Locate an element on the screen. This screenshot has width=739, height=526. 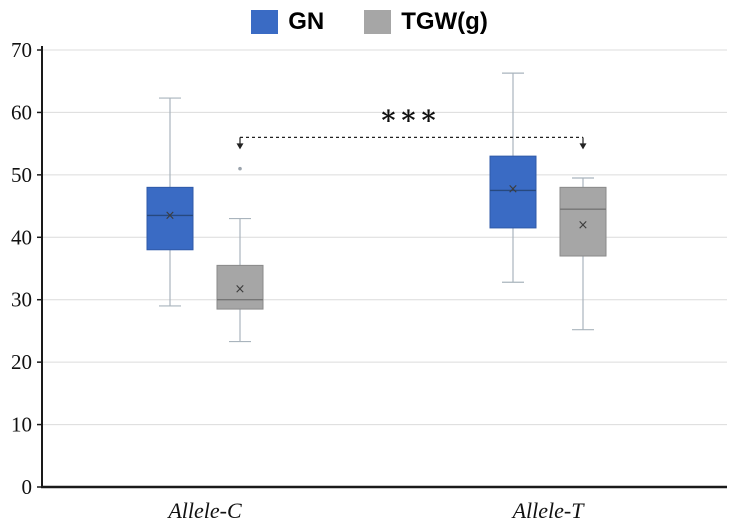
legend-label-gn: GN is located at coordinates (306, 21).